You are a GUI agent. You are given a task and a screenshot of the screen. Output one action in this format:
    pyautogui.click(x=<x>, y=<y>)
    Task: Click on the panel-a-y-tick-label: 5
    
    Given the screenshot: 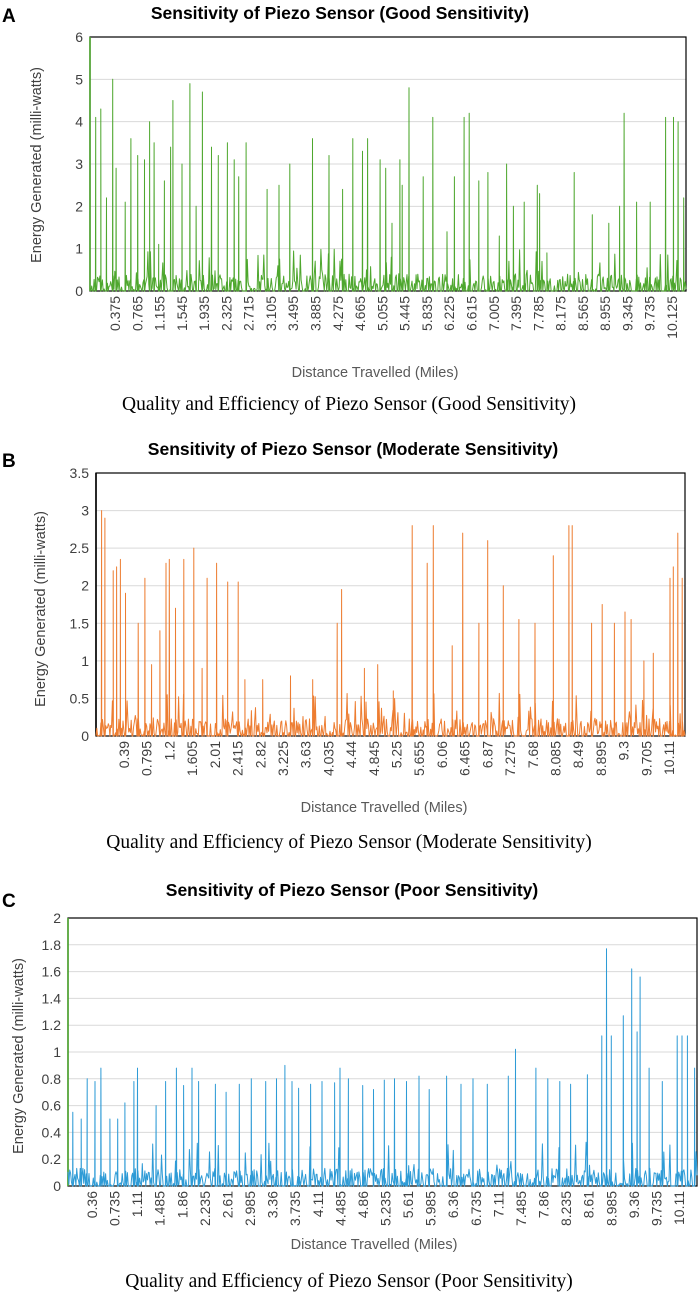 What is the action you would take?
    pyautogui.click(x=79, y=79)
    